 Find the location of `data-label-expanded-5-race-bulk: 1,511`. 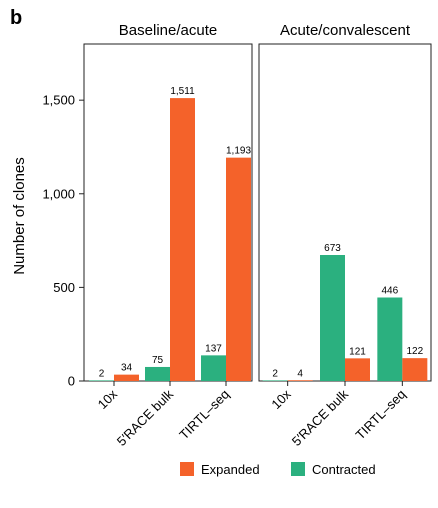

data-label-expanded-5-race-bulk: 1,511 is located at coordinates (182, 91).